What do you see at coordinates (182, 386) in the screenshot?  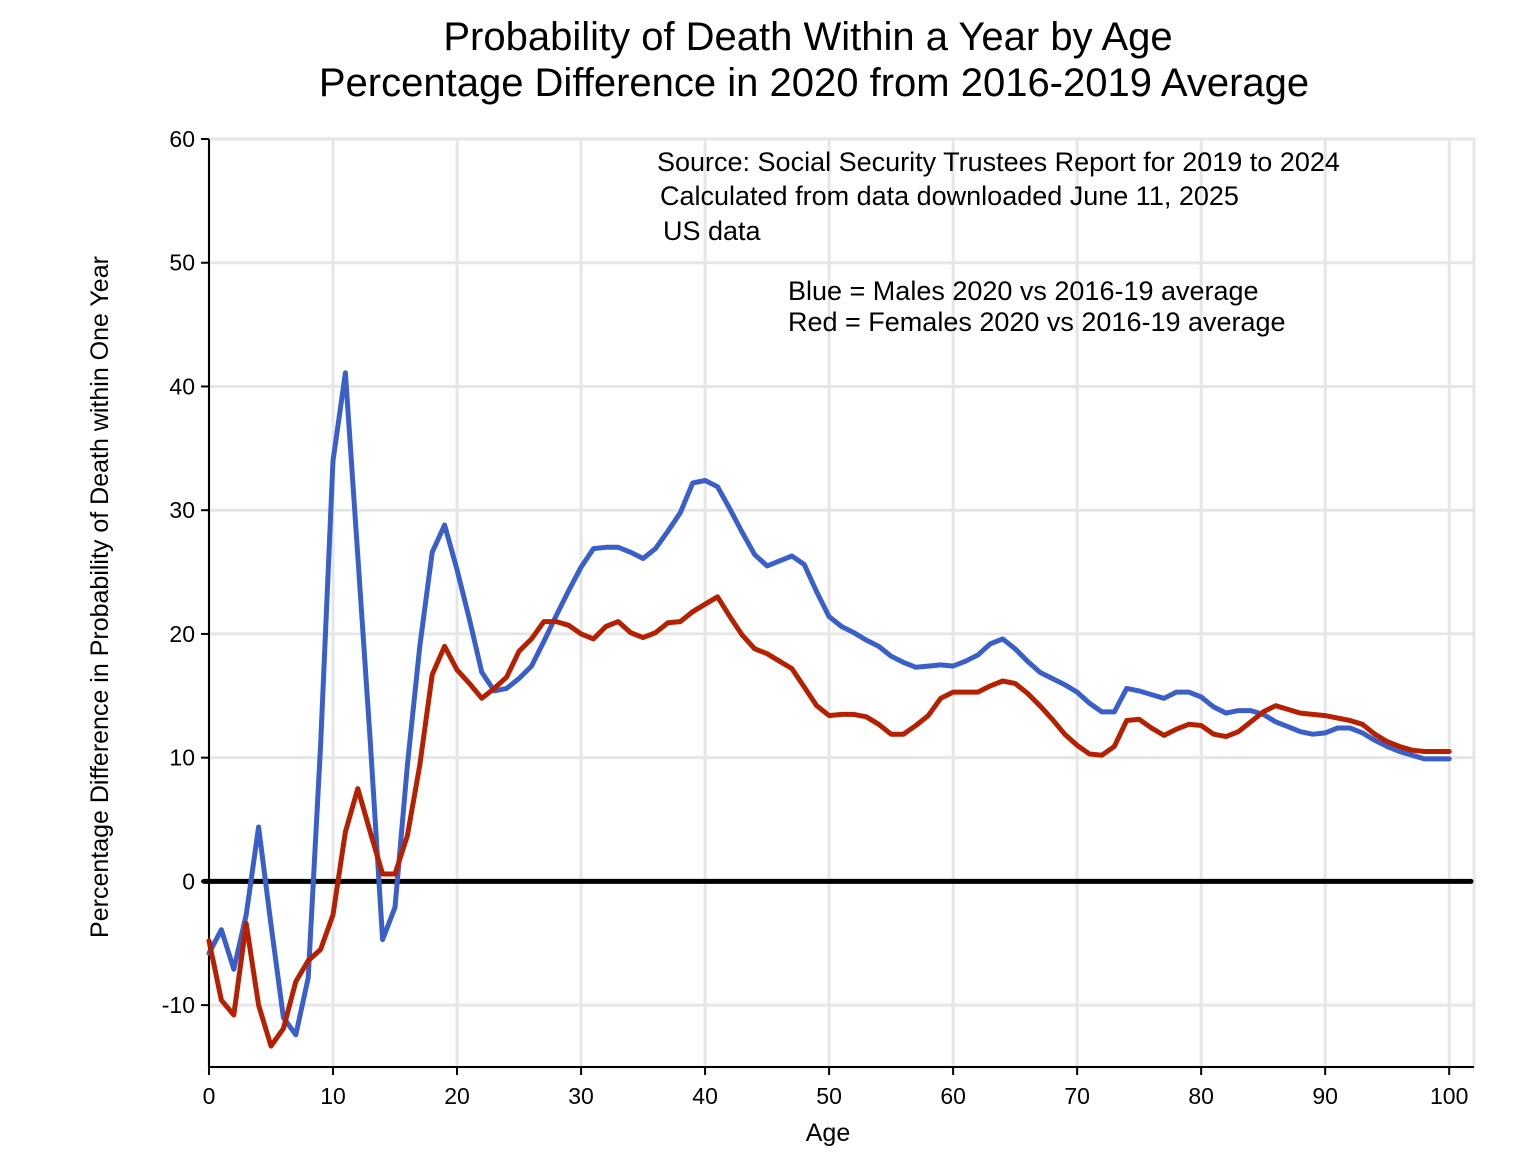 I see `y-tick-label: 40` at bounding box center [182, 386].